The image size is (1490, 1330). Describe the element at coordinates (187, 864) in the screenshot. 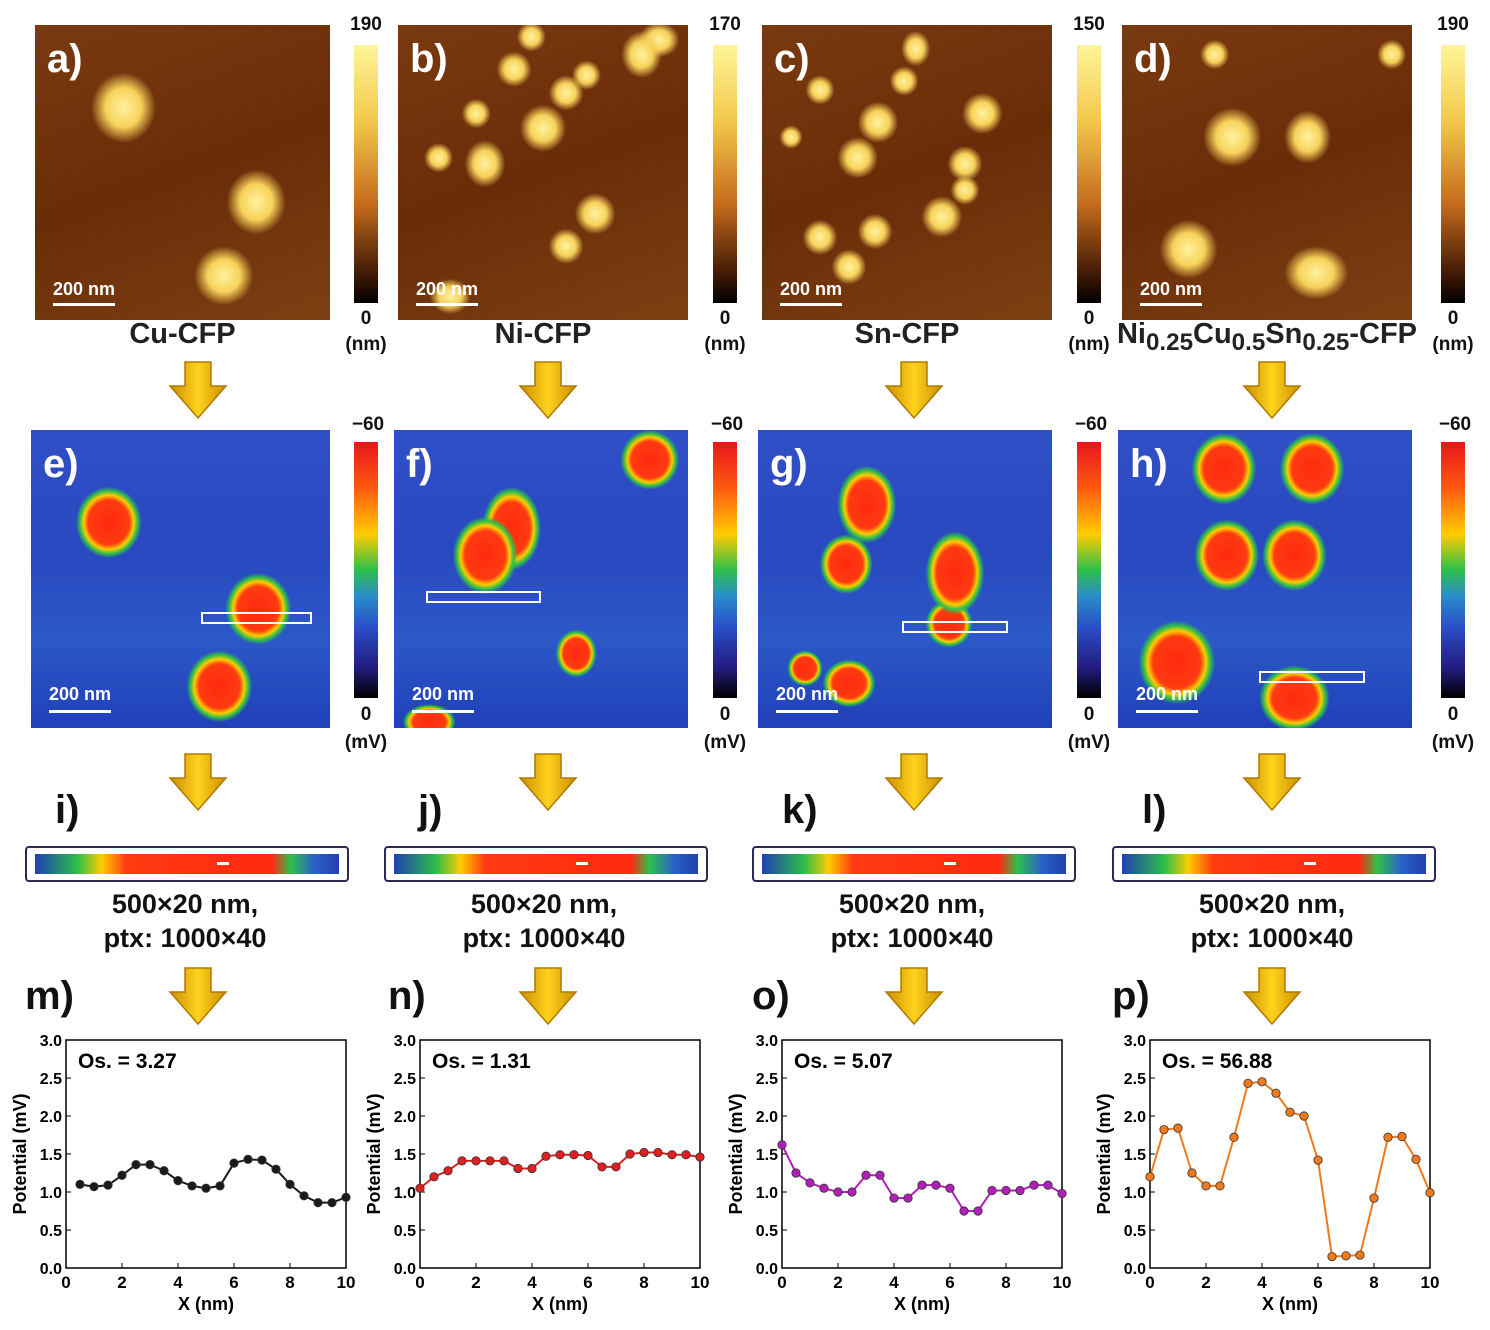

I see `line-scan-strip` at that location.